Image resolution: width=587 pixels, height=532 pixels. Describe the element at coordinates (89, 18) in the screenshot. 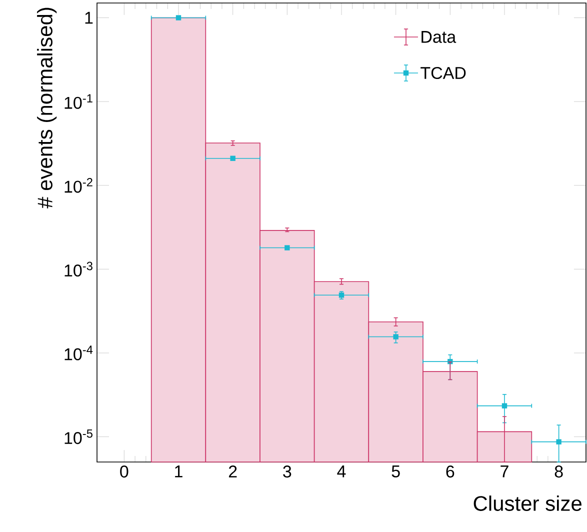

I see `y-tick-label: 1` at that location.